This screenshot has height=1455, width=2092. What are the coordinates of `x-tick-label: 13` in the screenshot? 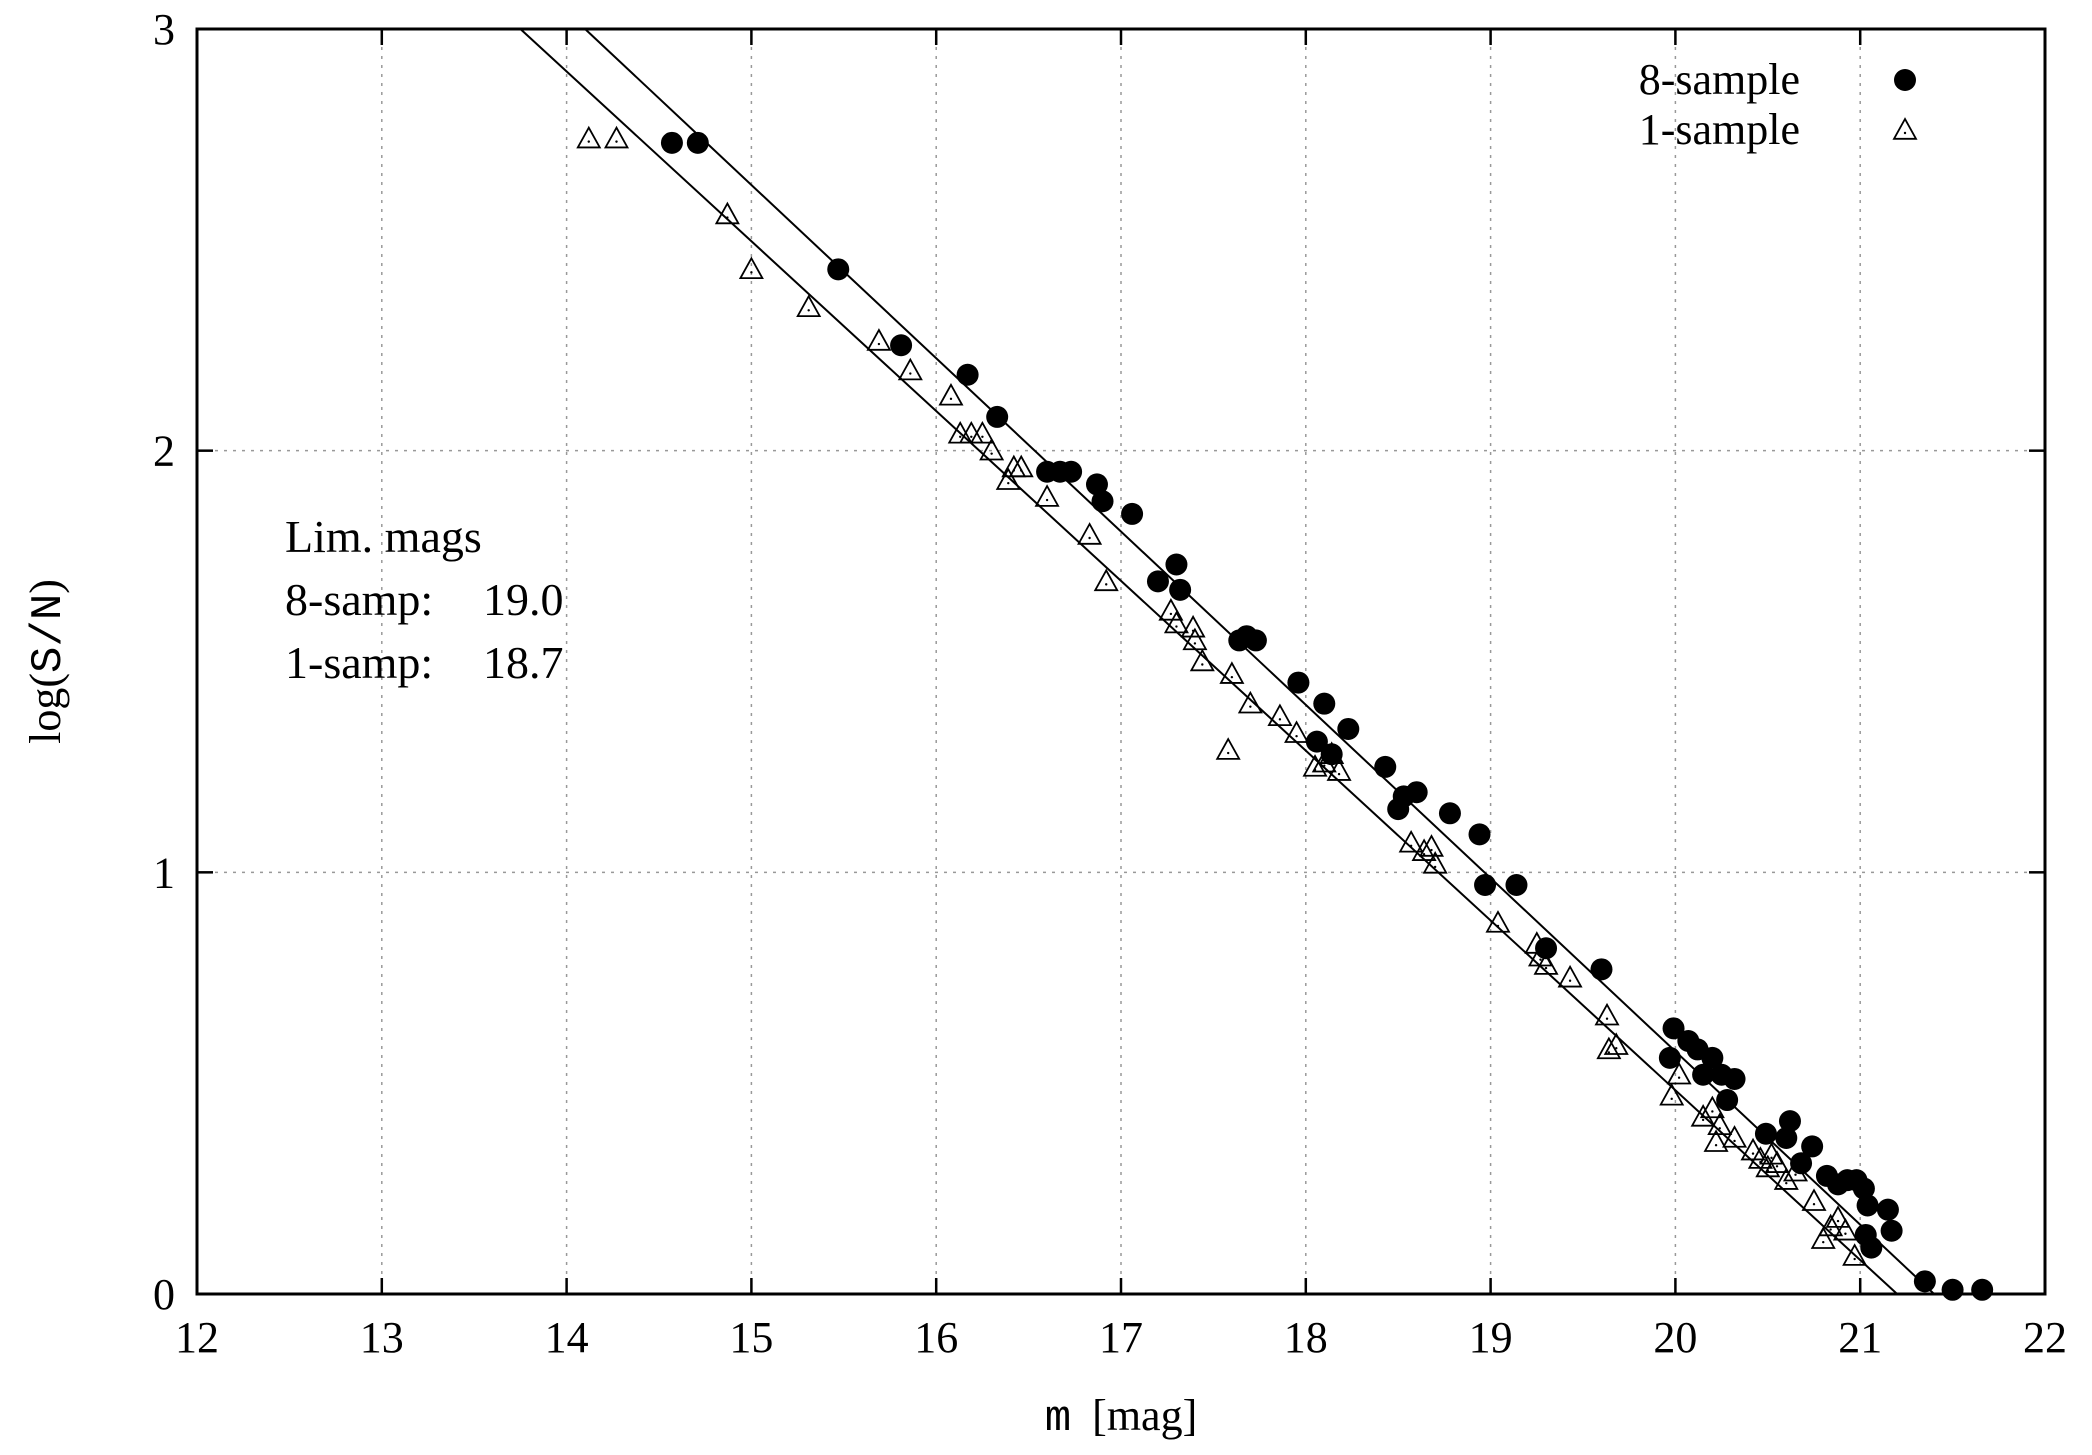 It's located at (382, 1337).